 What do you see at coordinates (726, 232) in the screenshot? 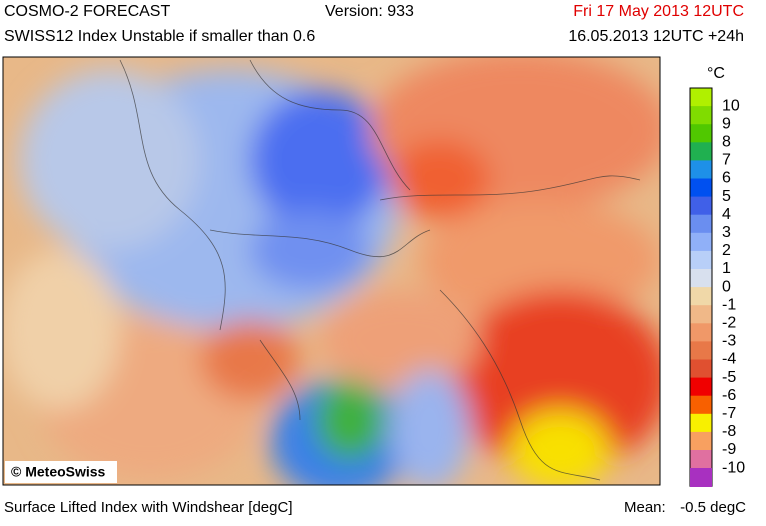
I see `legend-label: 3` at bounding box center [726, 232].